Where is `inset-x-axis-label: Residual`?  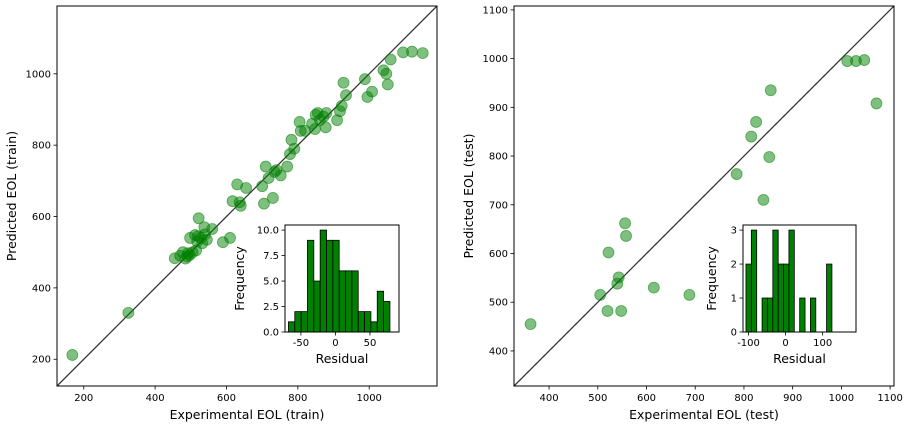 inset-x-axis-label: Residual is located at coordinates (799, 358).